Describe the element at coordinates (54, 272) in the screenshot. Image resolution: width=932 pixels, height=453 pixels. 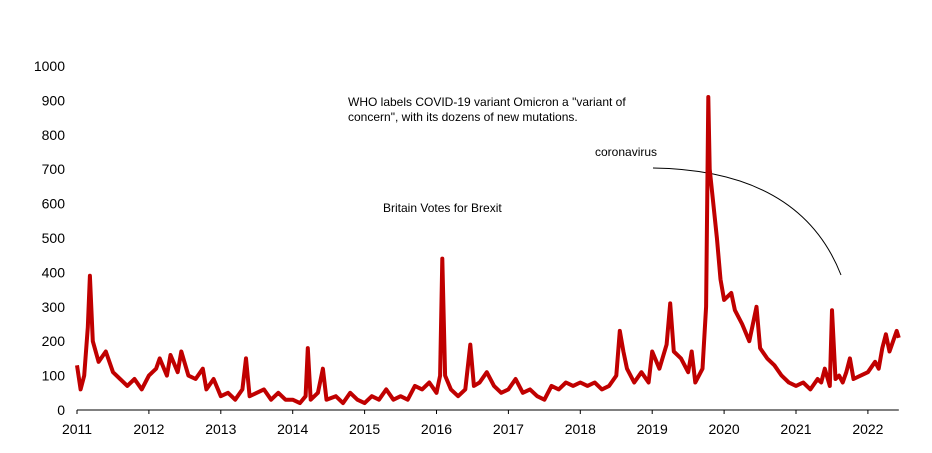
I see `y-tick-label: 400` at that location.